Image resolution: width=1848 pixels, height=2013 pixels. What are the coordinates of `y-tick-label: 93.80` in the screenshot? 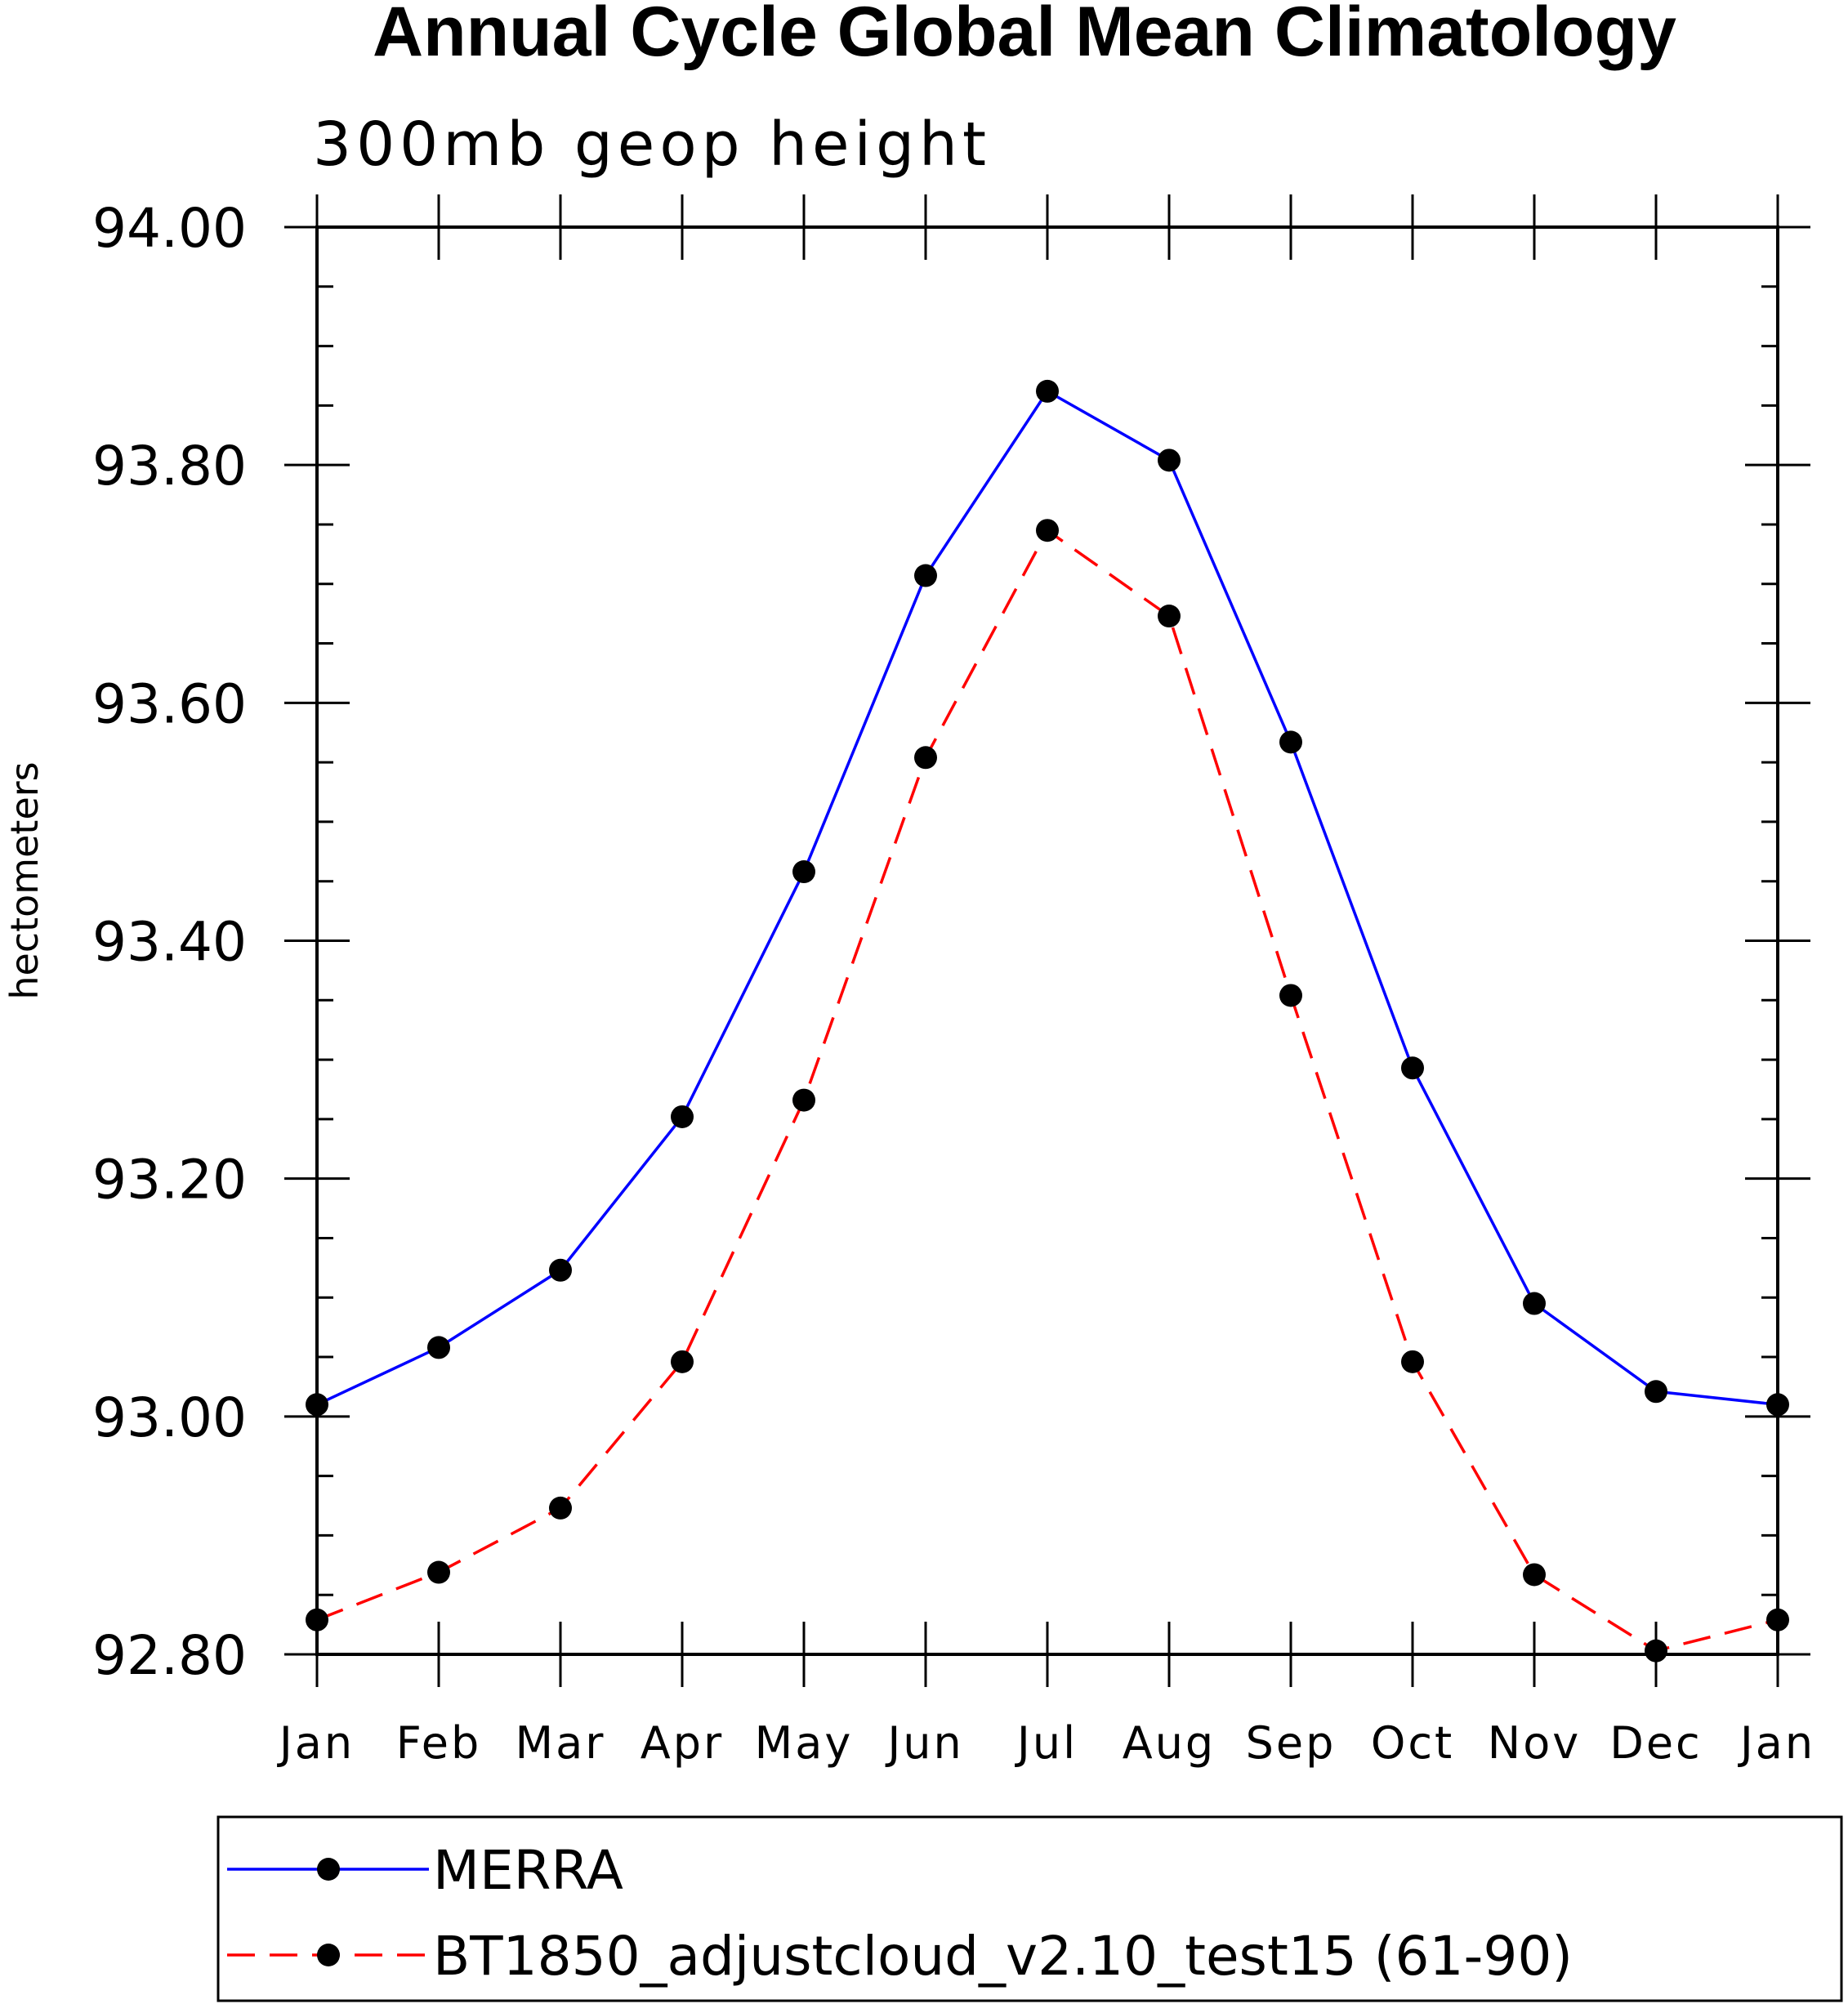 It's located at (169, 466).